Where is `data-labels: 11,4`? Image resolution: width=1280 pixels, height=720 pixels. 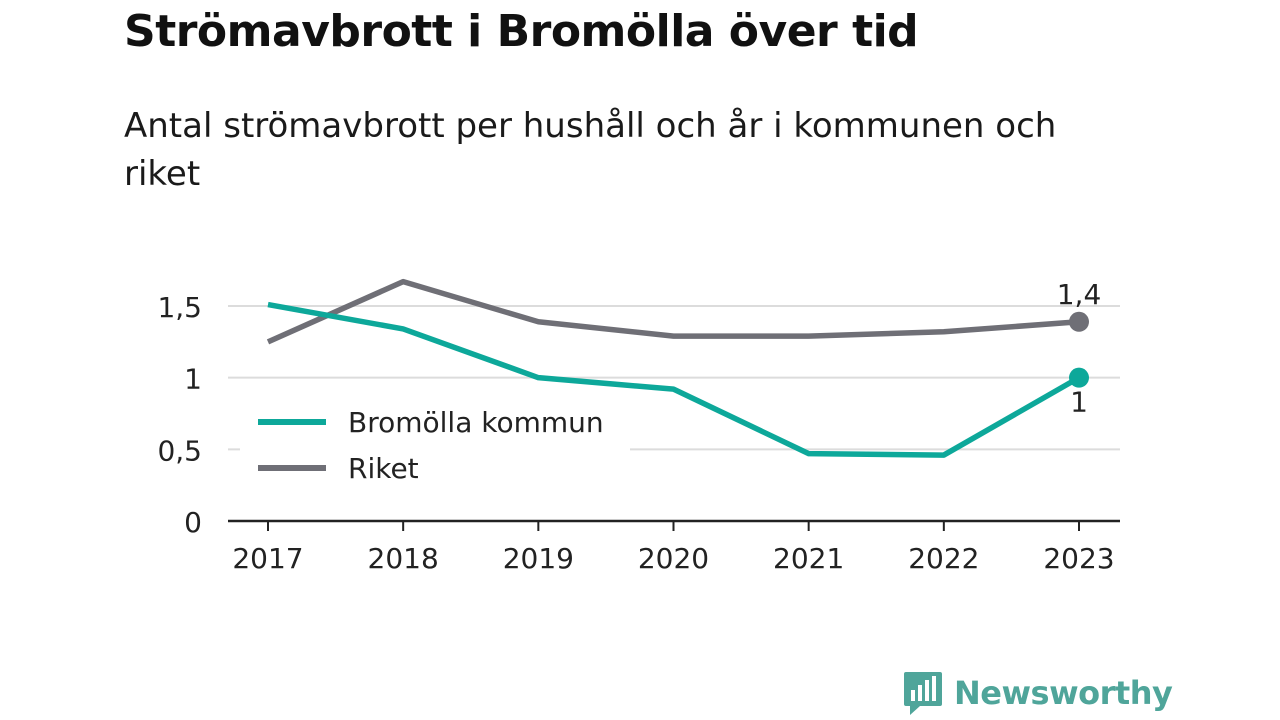
data-labels: 11,4 is located at coordinates (1079, 348).